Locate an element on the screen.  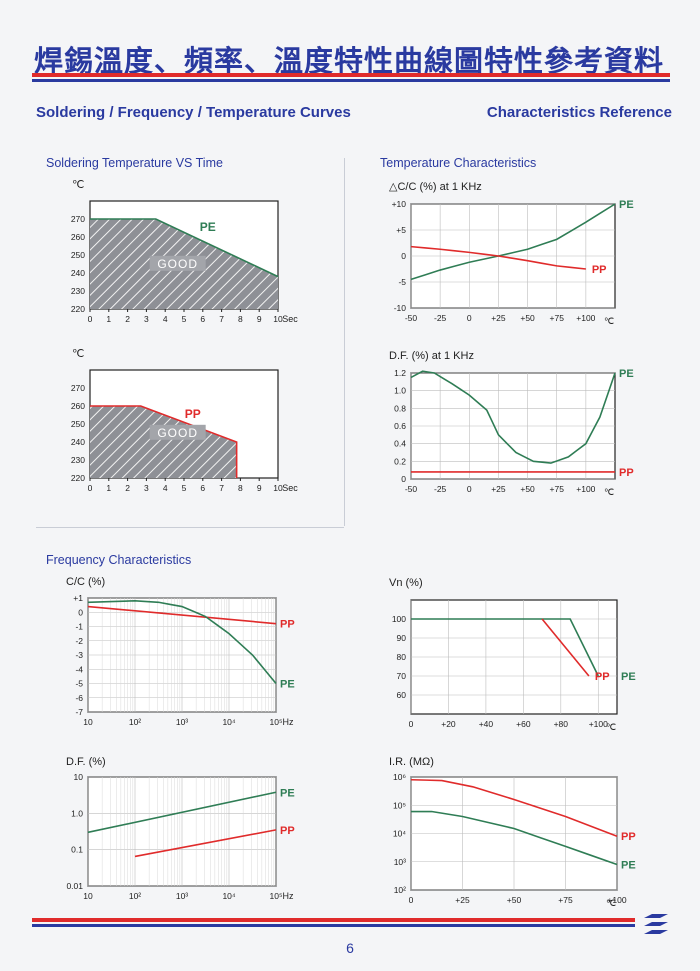
y-tick-label: 60 is located at coordinates (402, 695).